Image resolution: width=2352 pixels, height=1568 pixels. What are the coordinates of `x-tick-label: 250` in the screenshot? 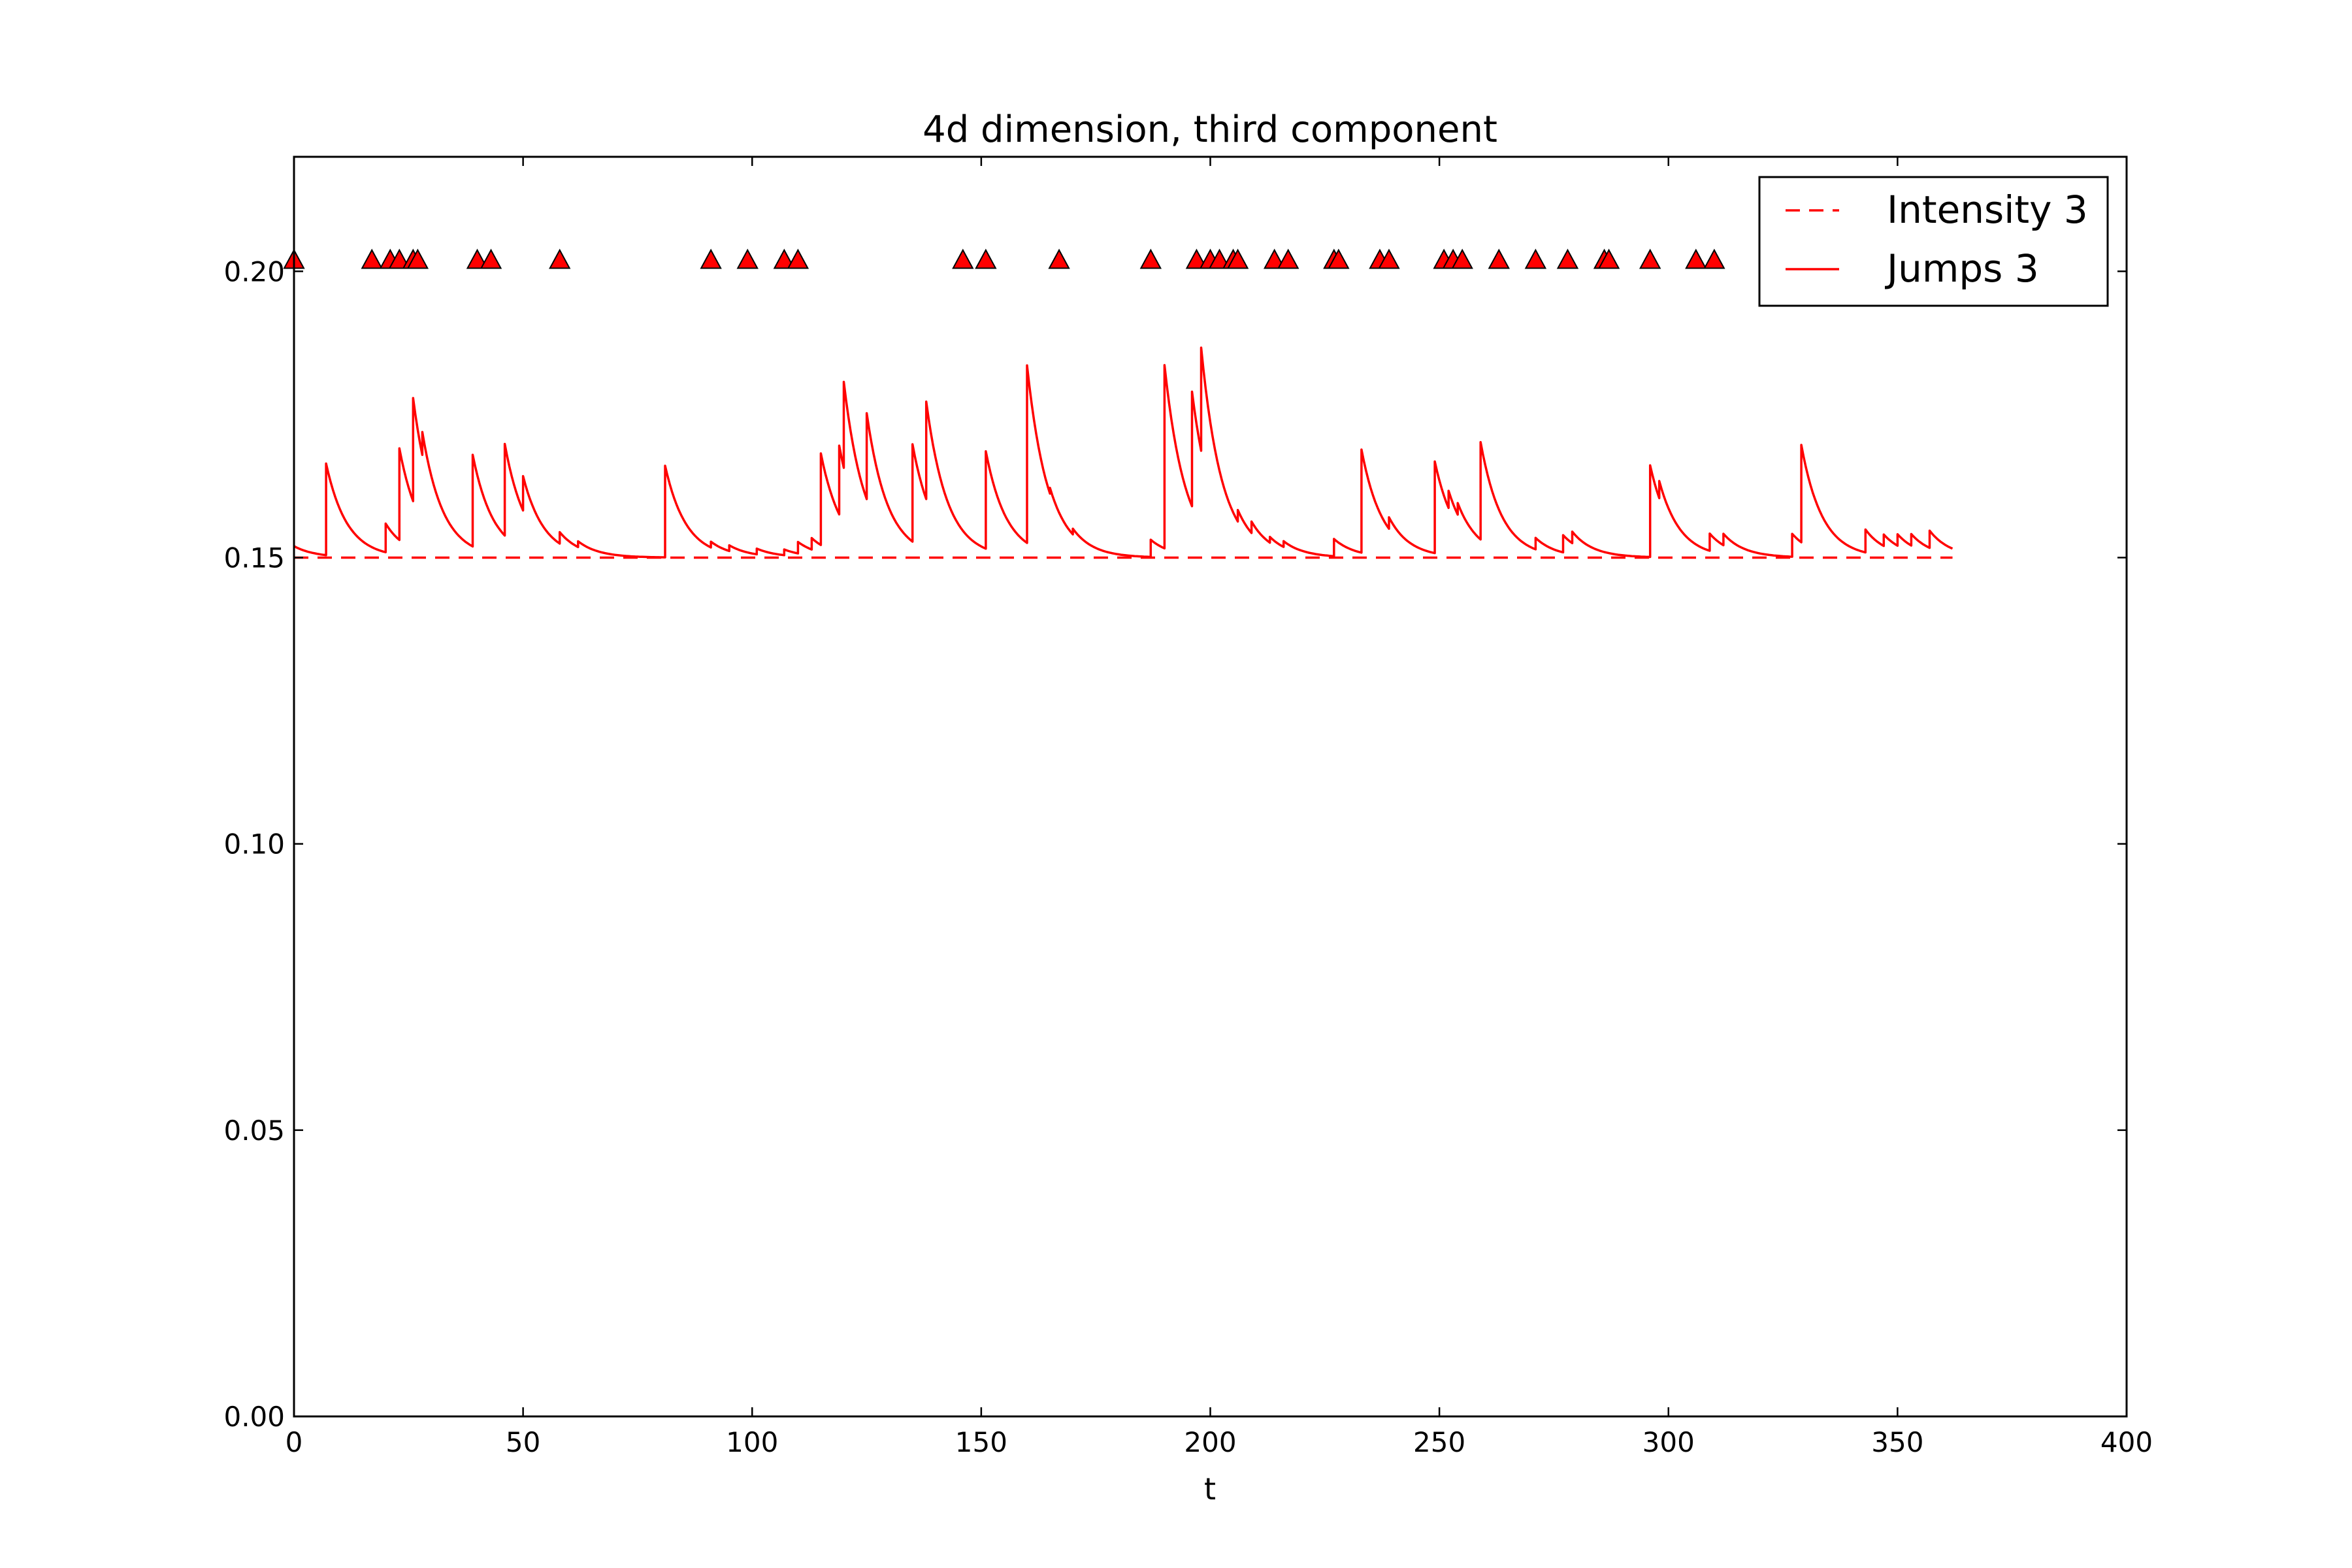 It's located at (1439, 1442).